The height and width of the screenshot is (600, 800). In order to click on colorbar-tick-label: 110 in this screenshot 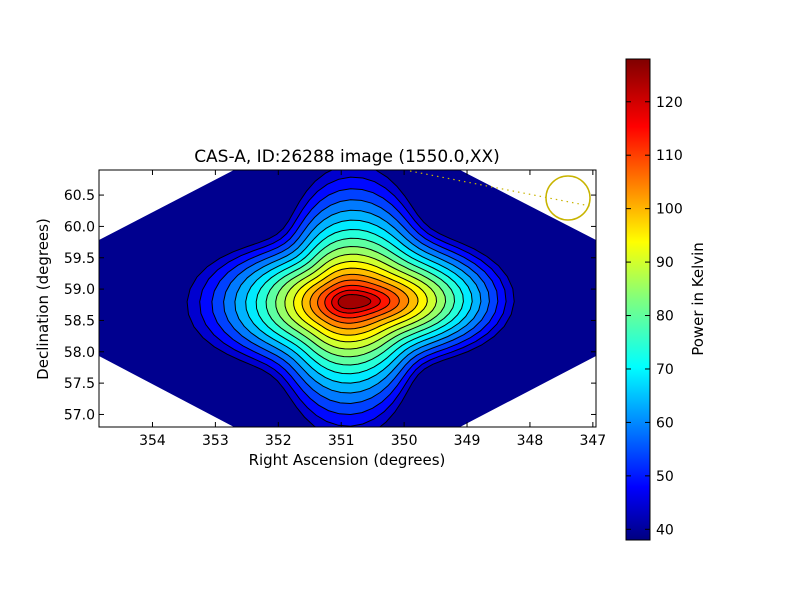, I will do `click(669, 156)`.